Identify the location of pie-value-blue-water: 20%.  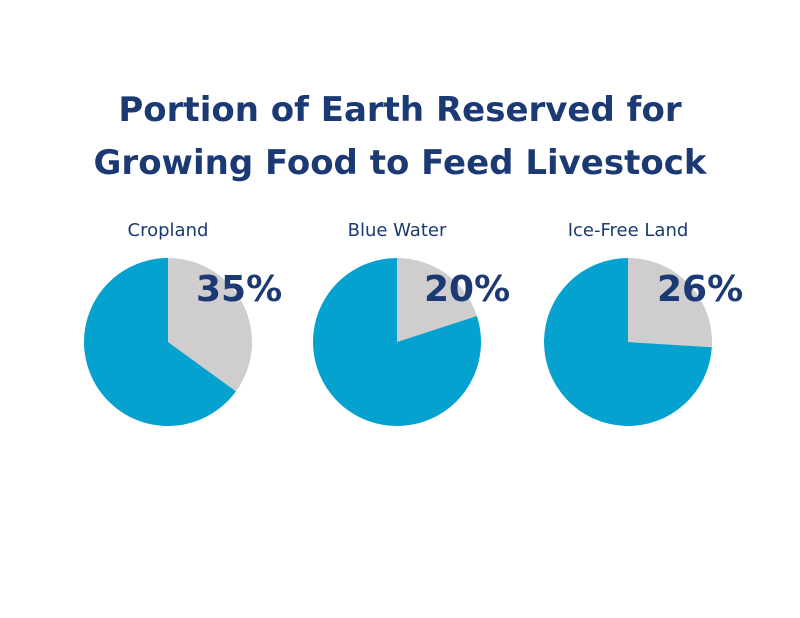
(467, 289).